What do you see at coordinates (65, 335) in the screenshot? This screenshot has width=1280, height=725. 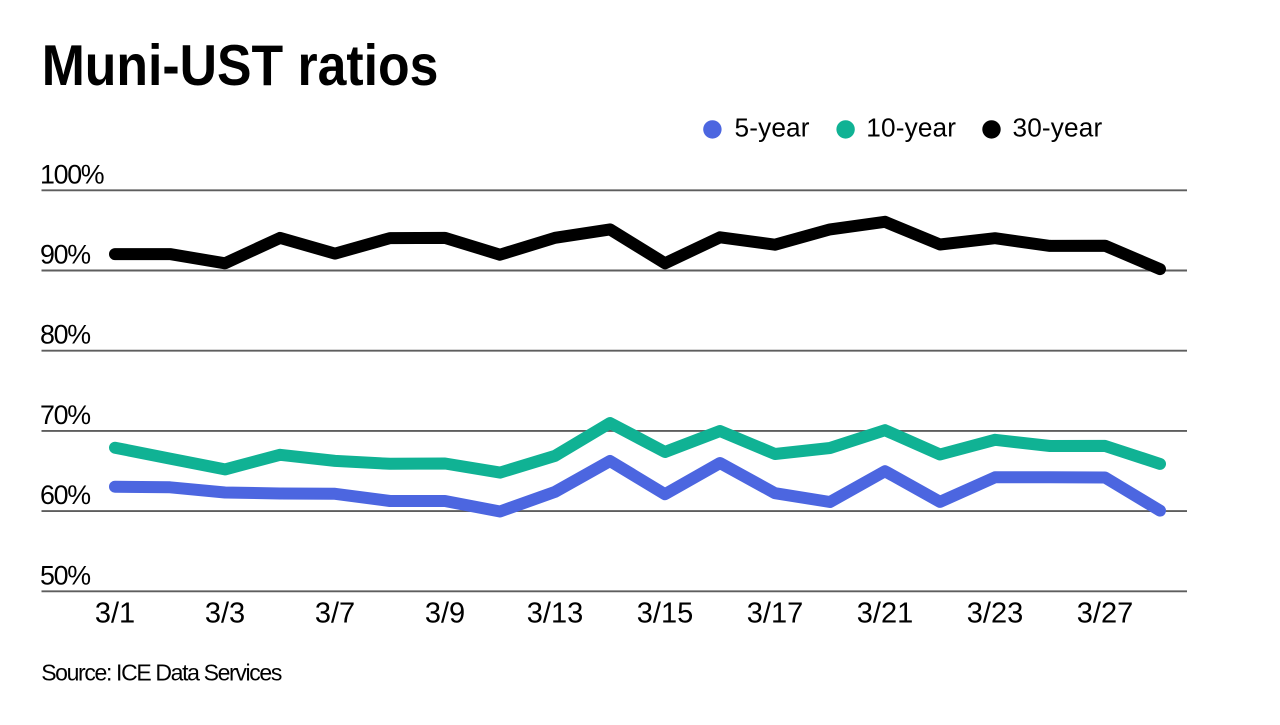 I see `svg-text: 80%` at bounding box center [65, 335].